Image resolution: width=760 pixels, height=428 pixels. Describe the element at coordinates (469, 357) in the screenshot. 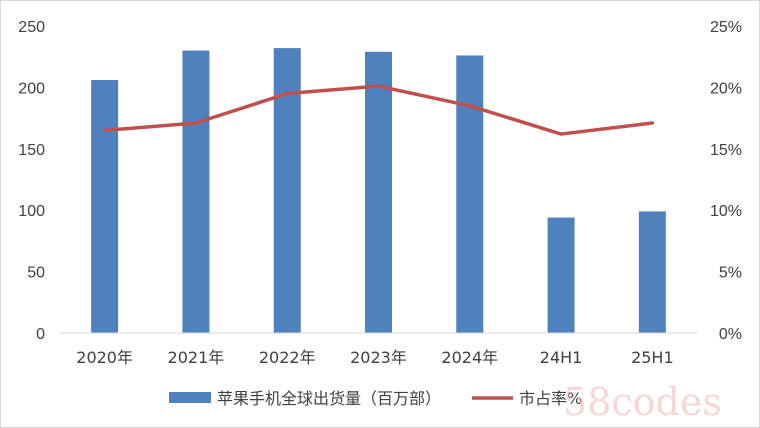

I see `x-tick-label: 2024年` at that location.